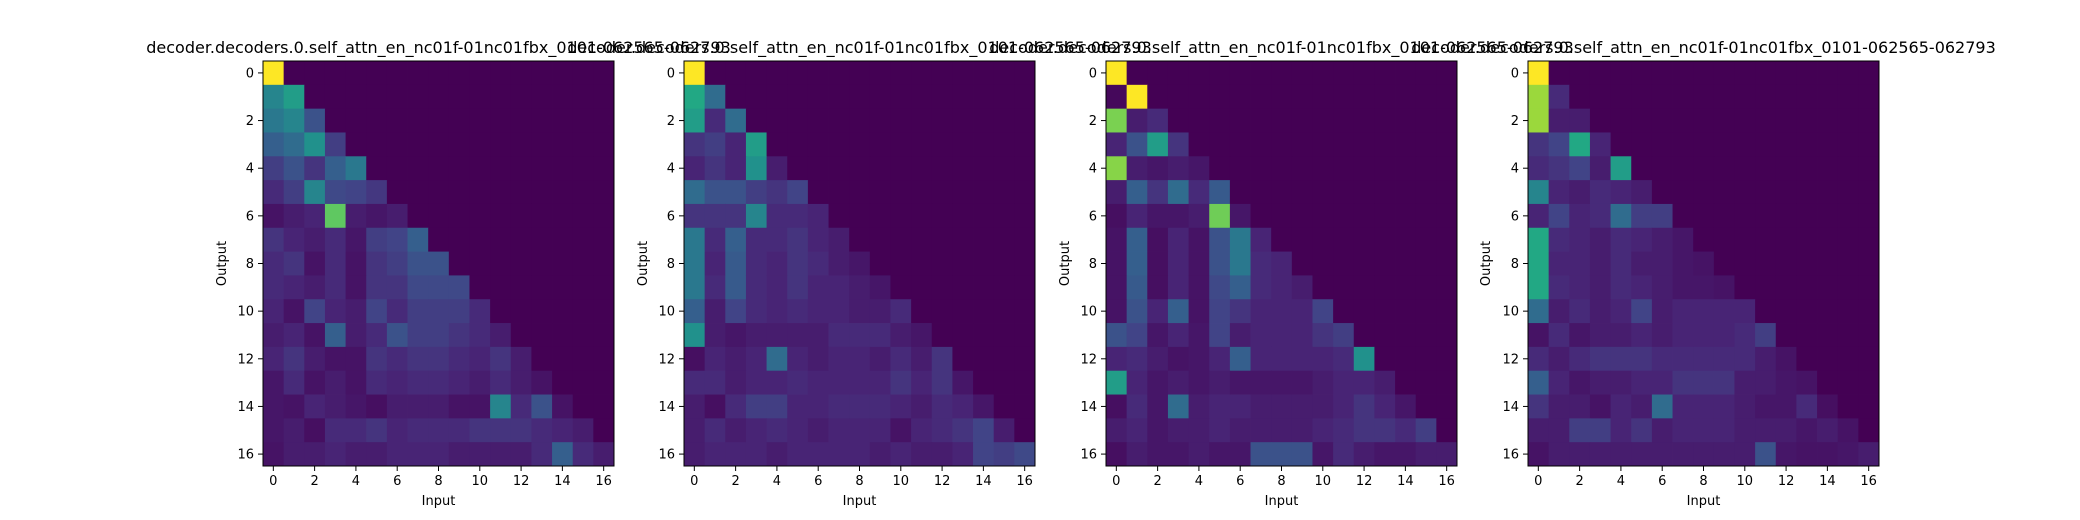  Describe the element at coordinates (1538, 481) in the screenshot. I see `x-tick-label: 0` at that location.